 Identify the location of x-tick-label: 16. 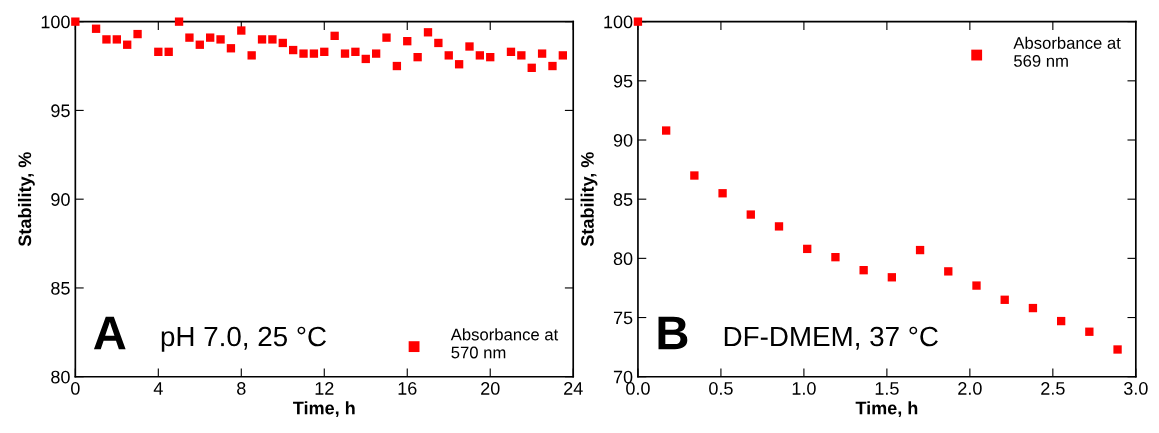
(407, 388).